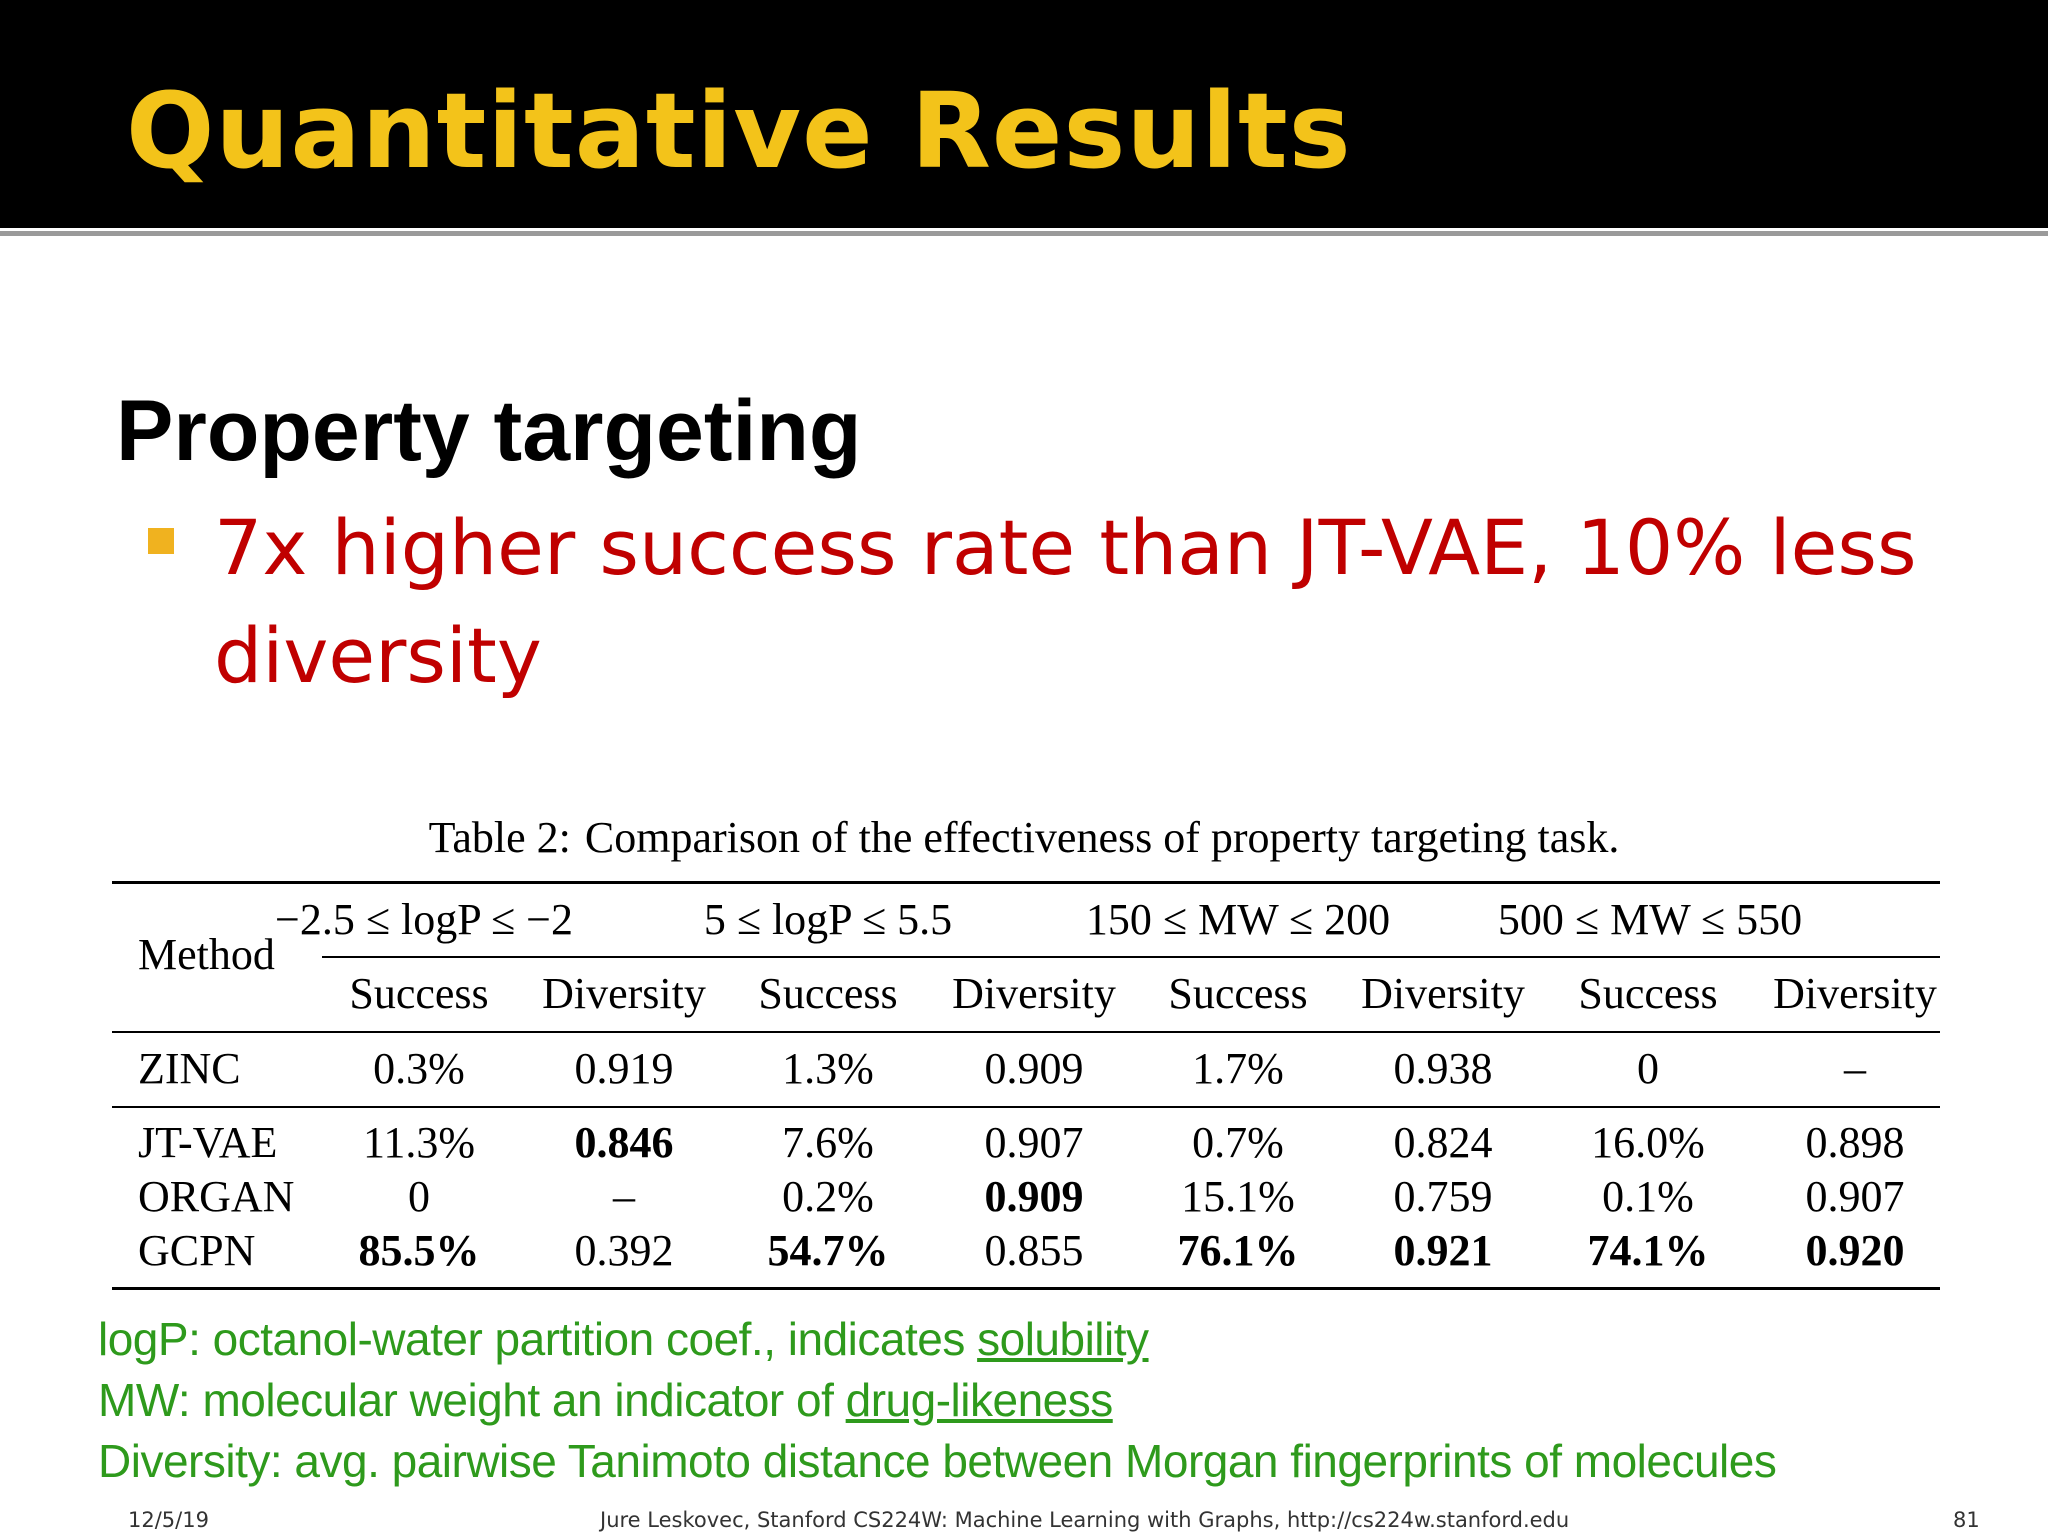 The image size is (2048, 1536). I want to click on note-mw-term: MW, so click(138, 1400).